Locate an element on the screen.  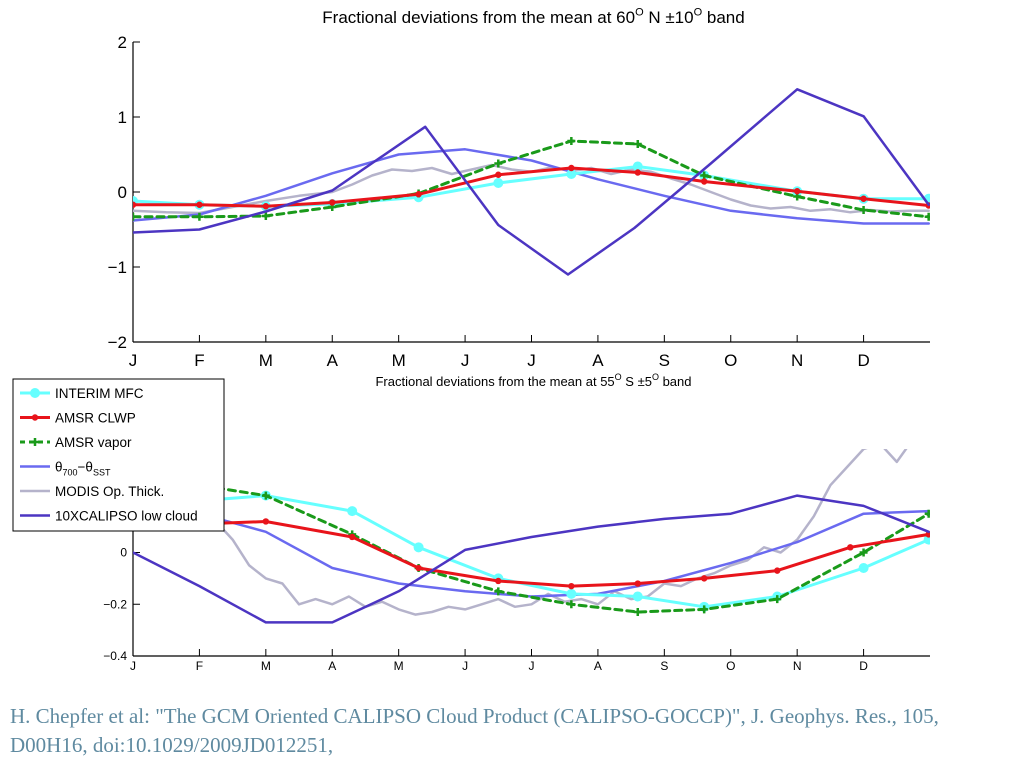
y-tick-label: −0.4 is located at coordinates (115, 656).